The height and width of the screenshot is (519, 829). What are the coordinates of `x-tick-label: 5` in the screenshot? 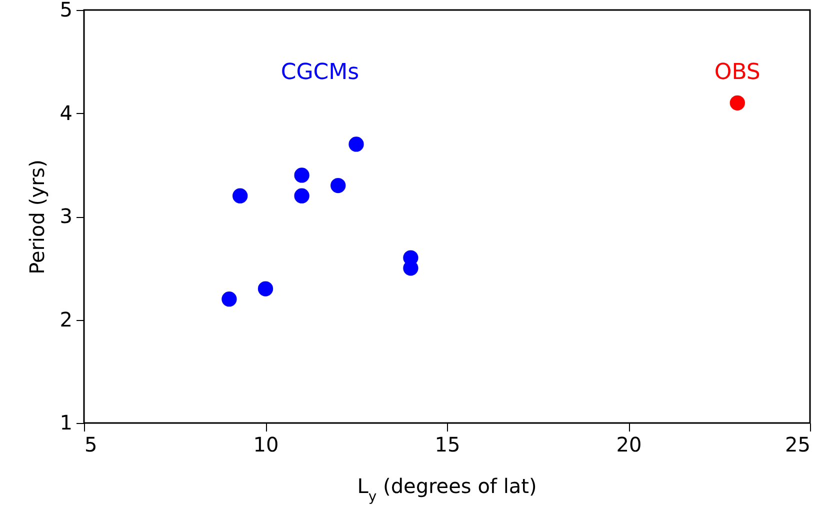 It's located at (91, 444).